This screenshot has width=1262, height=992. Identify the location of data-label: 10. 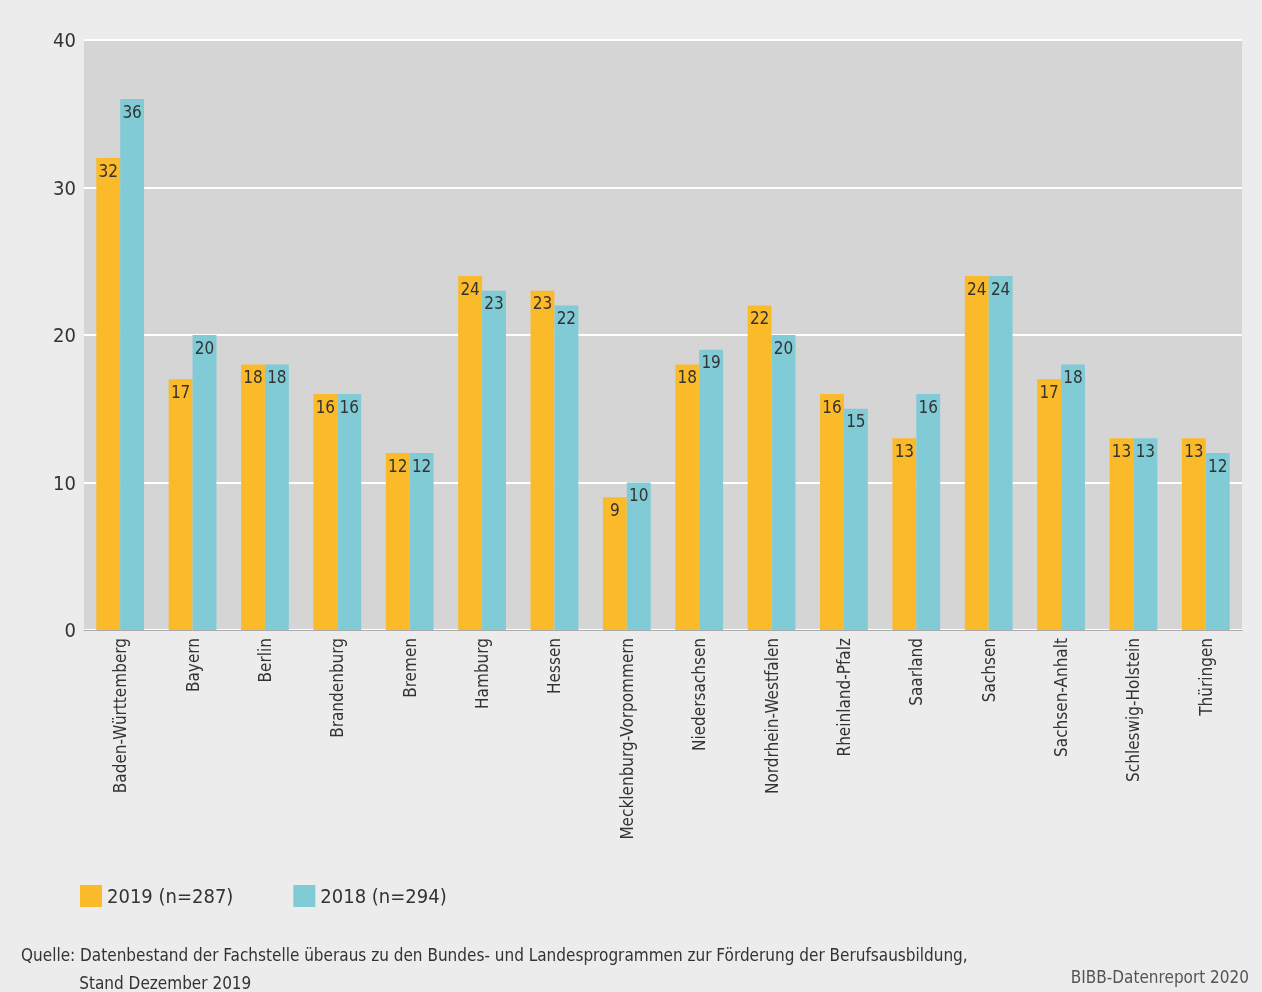
(639, 495).